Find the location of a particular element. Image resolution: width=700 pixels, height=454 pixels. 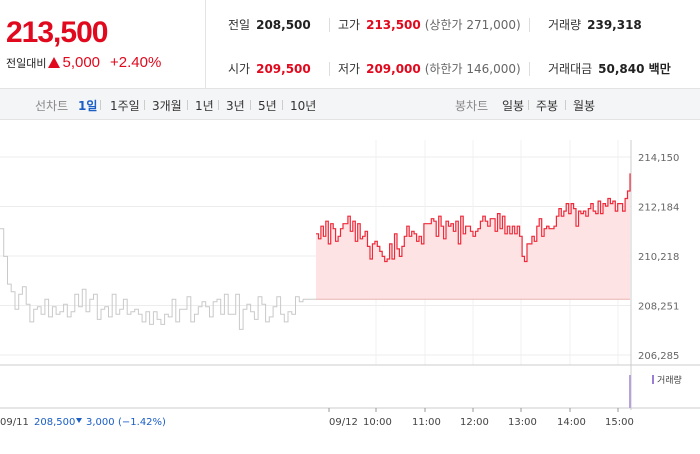

stat-high: 고가 213,500 (상한가 271,000) is located at coordinates (429, 24).